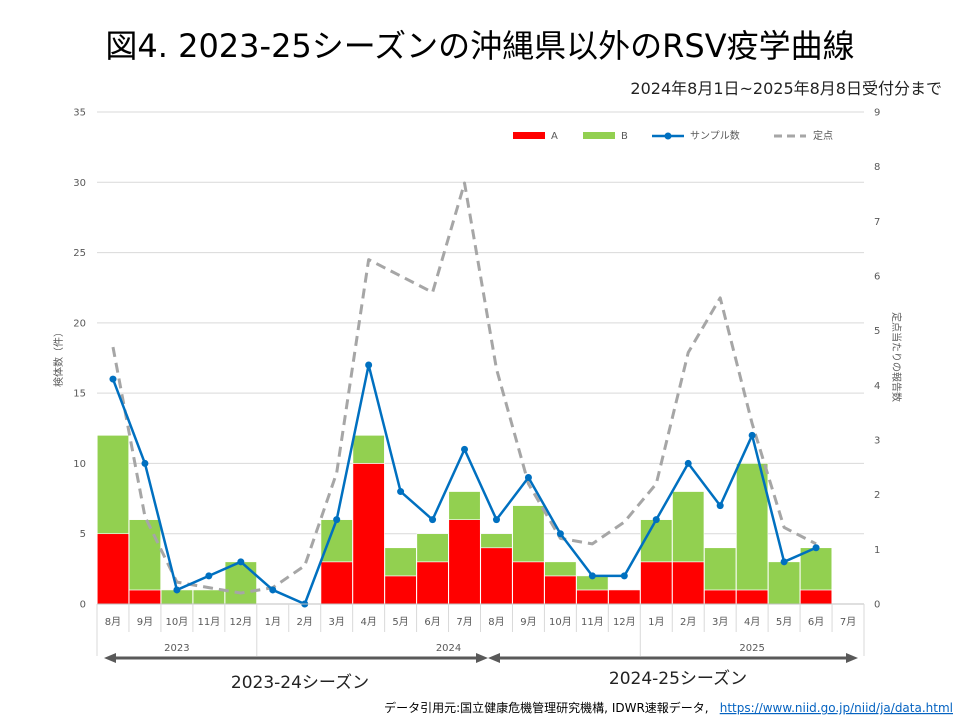 This screenshot has height=724, width=960. What do you see at coordinates (877, 386) in the screenshot?
I see `y2-tick-label: 4` at bounding box center [877, 386].